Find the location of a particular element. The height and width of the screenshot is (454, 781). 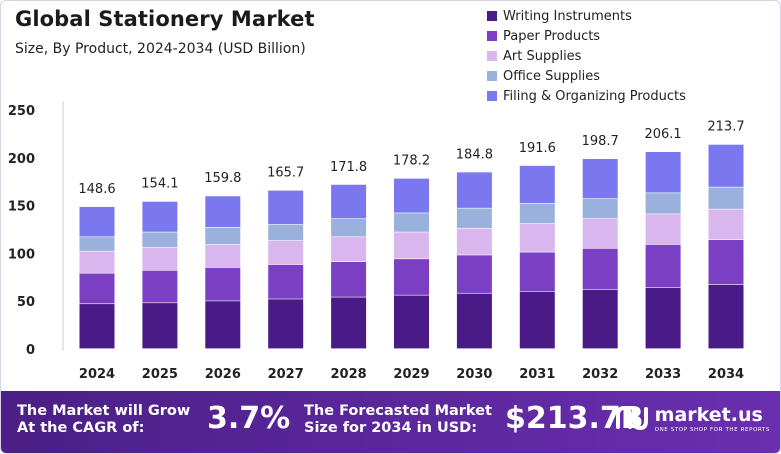

legend-label: Office Supplies is located at coordinates (552, 76).